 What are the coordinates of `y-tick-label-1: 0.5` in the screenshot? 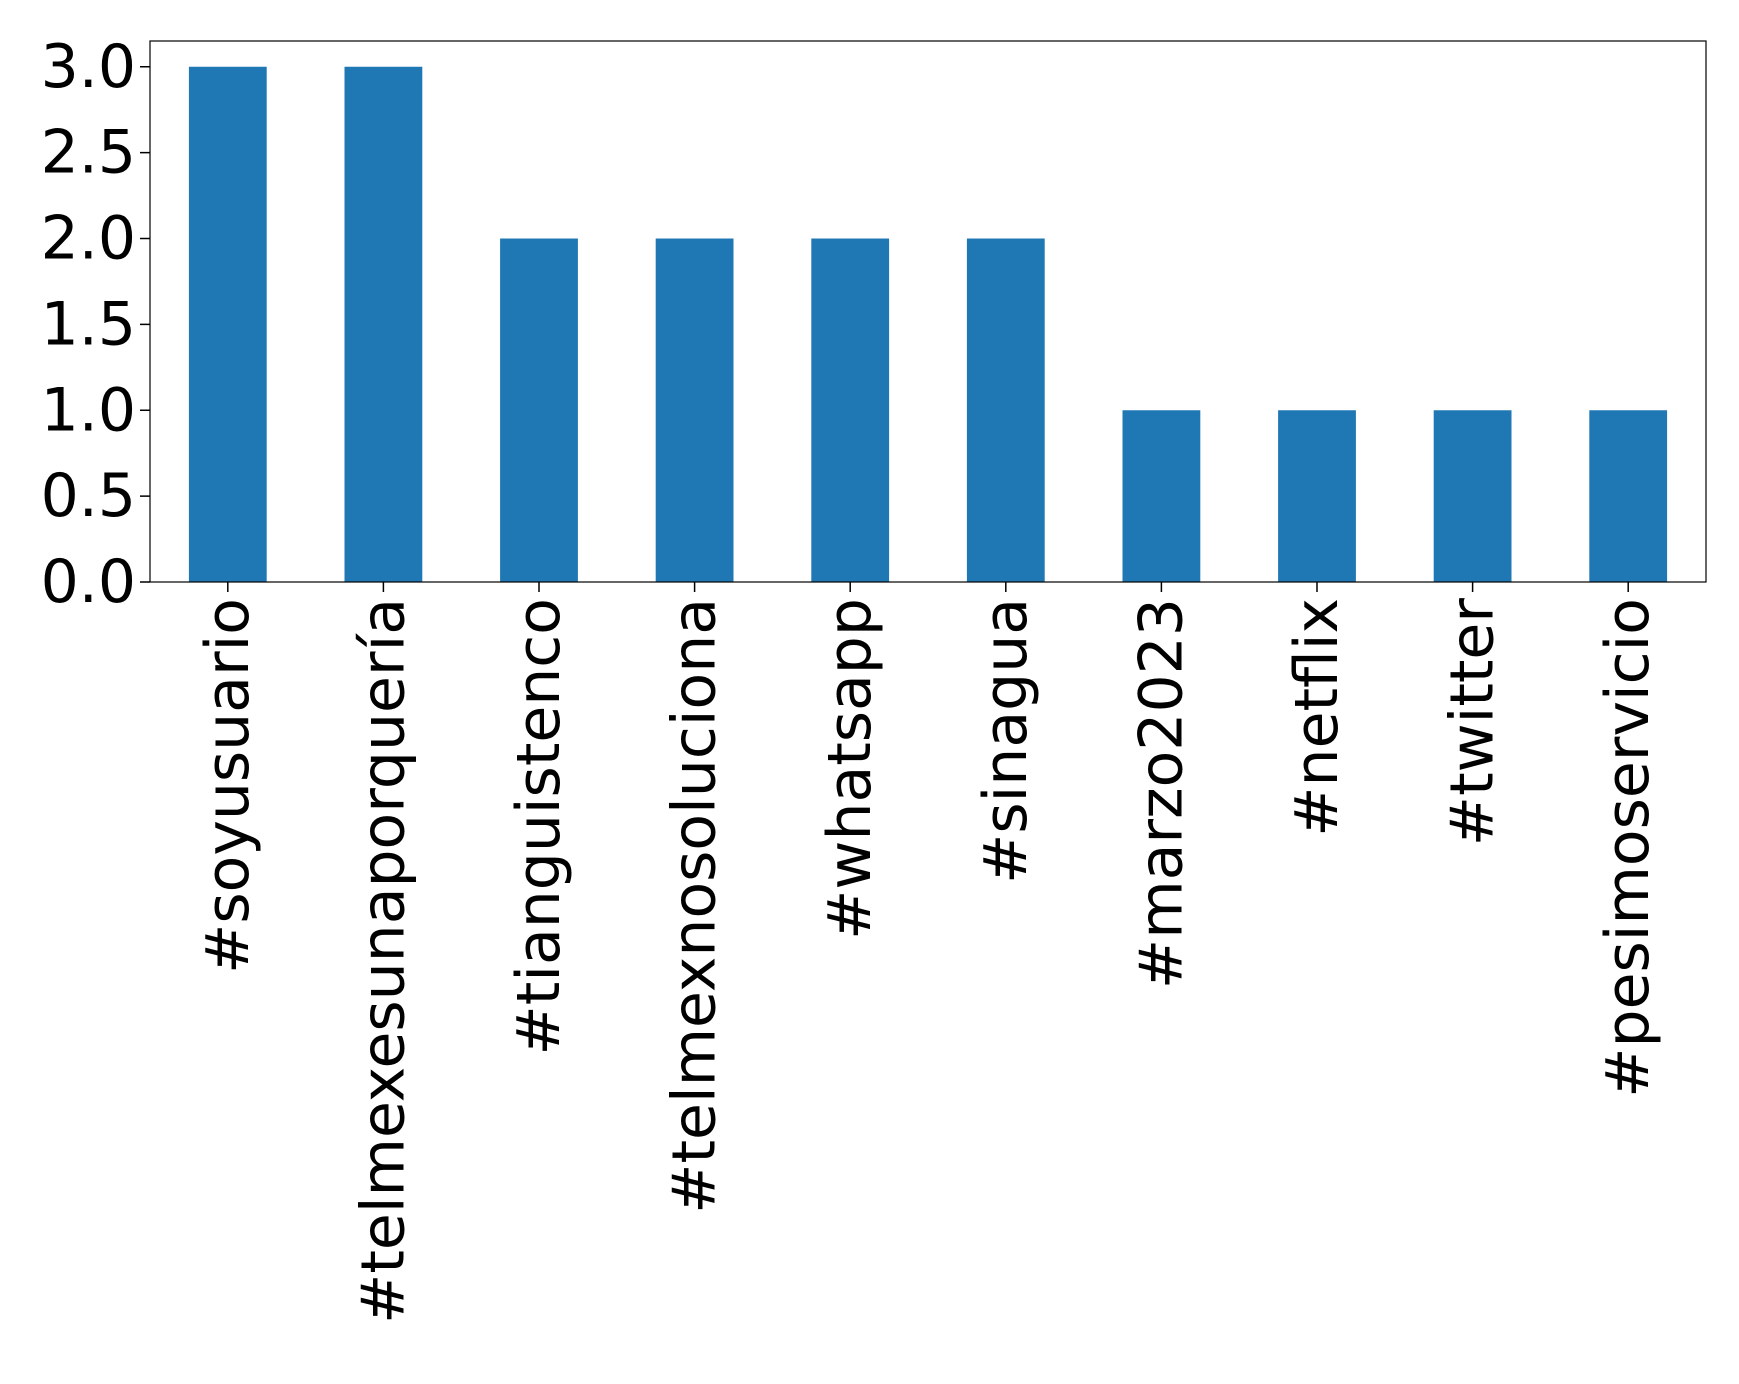 It's located at (88, 496).